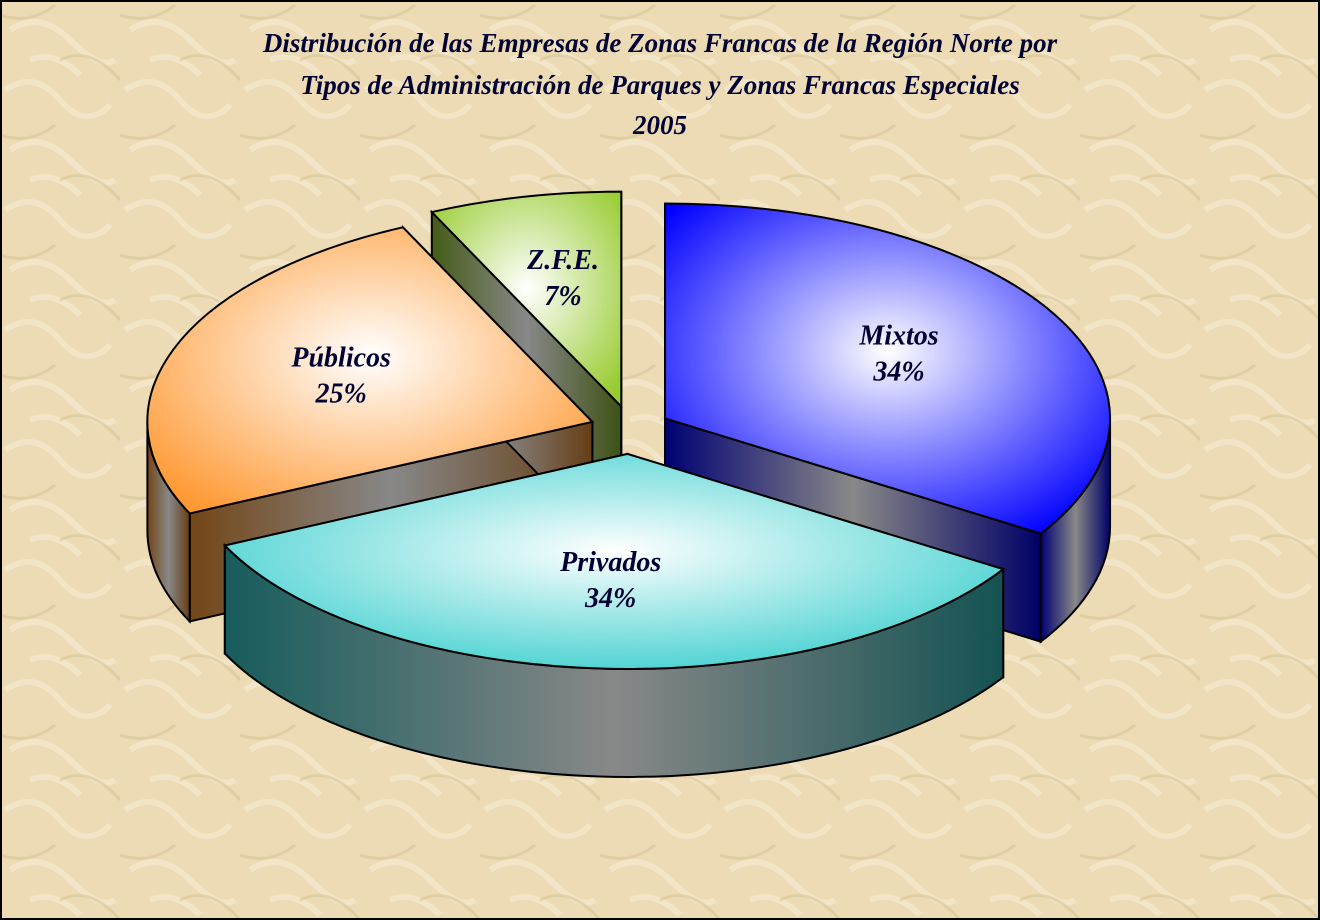  Describe the element at coordinates (898, 336) in the screenshot. I see `slice-label: Mixtos` at that location.